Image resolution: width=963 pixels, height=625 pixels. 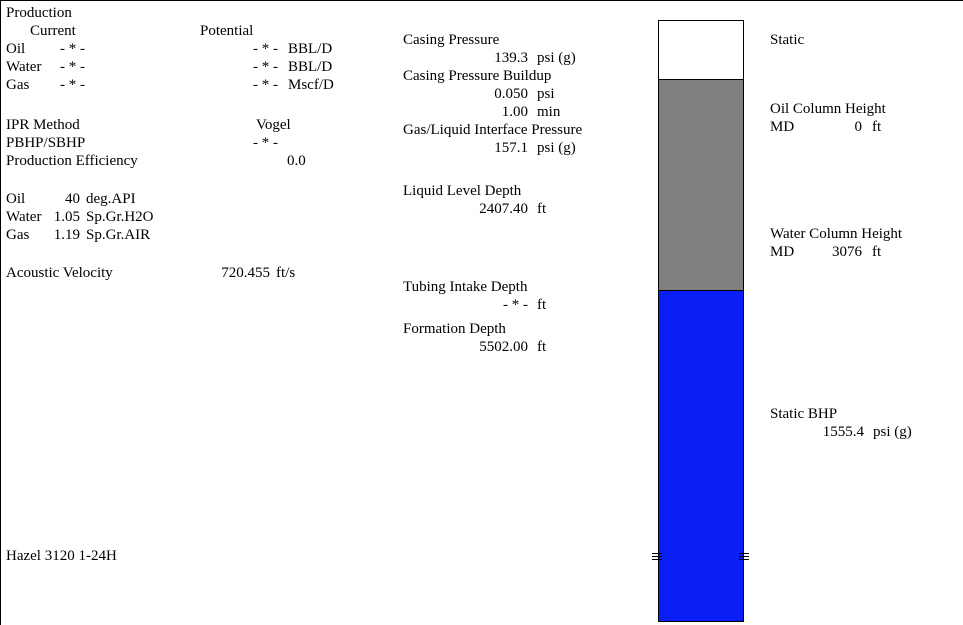 What do you see at coordinates (46, 143) in the screenshot?
I see `pbhp-label: PBHP/SBHP` at bounding box center [46, 143].